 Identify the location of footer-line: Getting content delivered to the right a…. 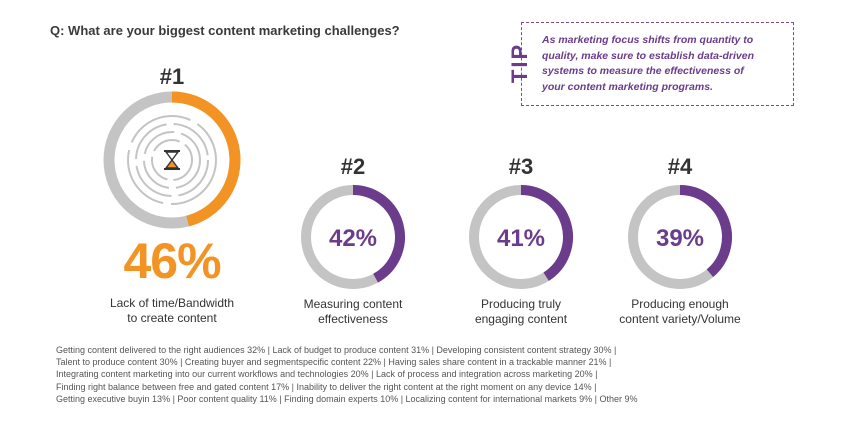
(336, 350).